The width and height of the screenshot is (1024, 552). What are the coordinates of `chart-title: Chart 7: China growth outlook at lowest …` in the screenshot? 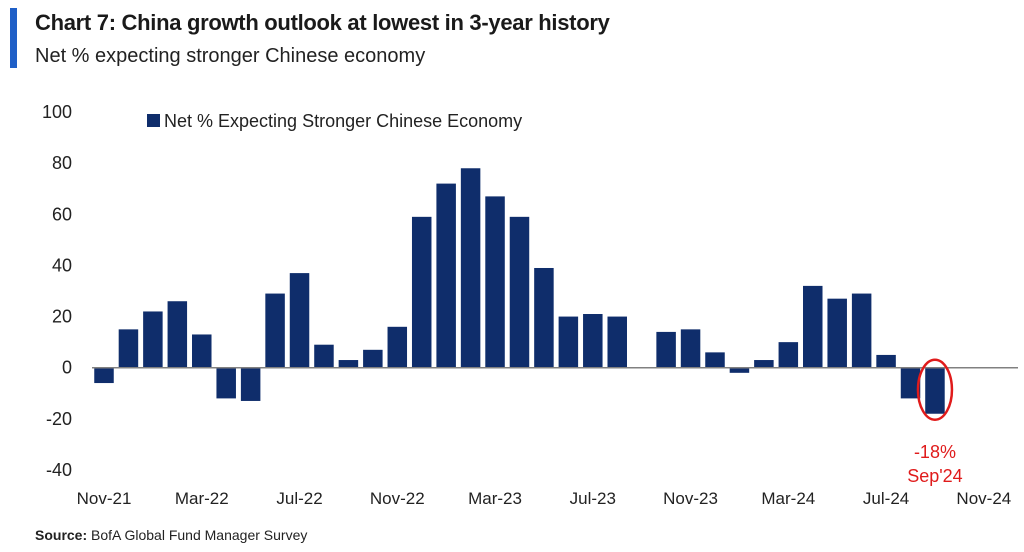 It's located at (322, 22).